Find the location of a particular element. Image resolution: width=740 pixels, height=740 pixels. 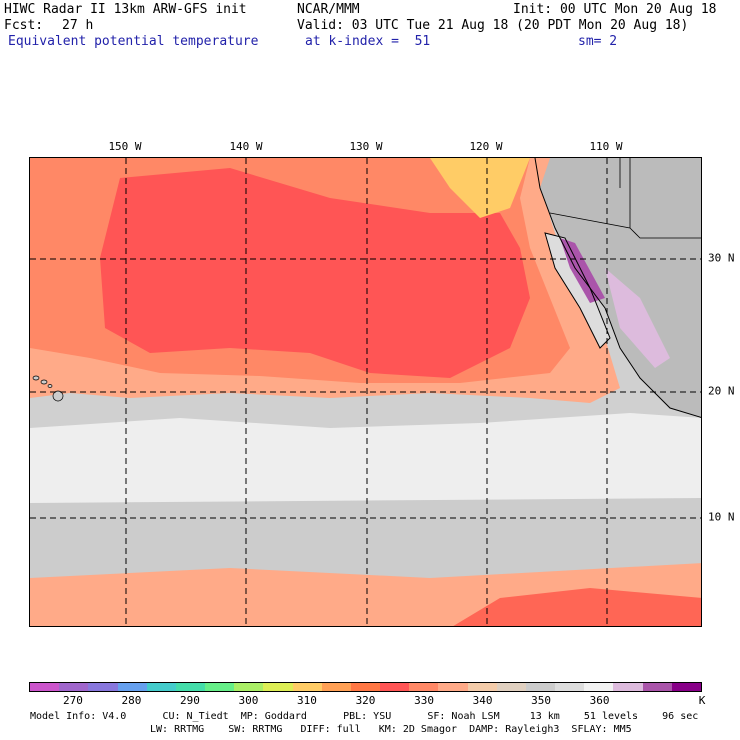

lat-label-30n: 30 N is located at coordinates (721, 258).